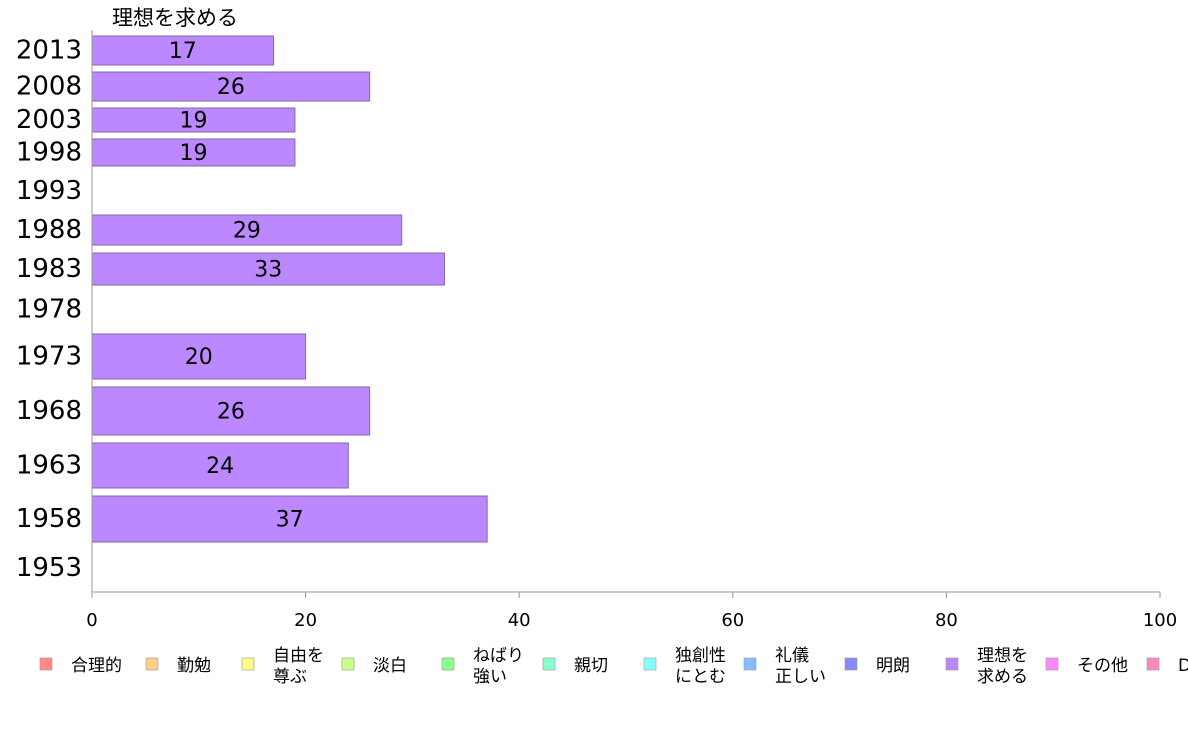 This screenshot has height=736, width=1188. What do you see at coordinates (49, 269) in the screenshot?
I see `y-tick-label: 1983` at bounding box center [49, 269].